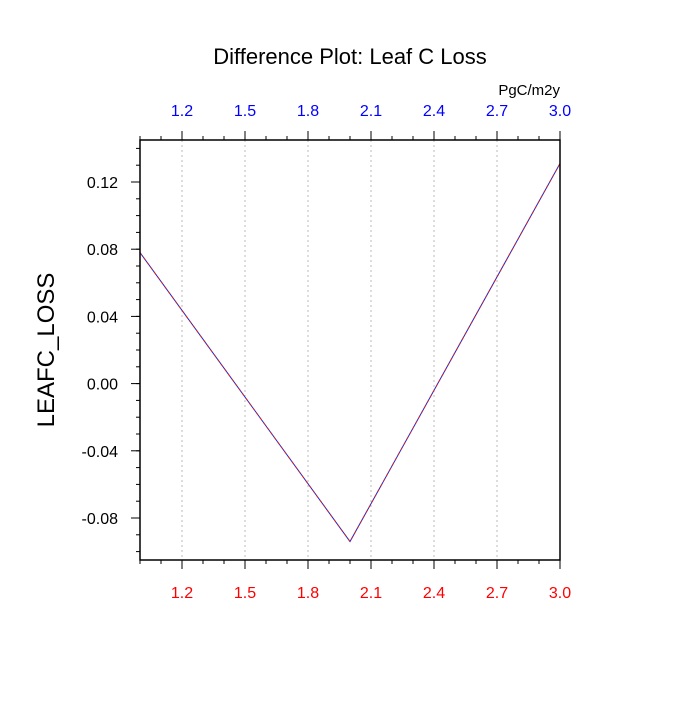 The image size is (700, 705). I want to click on x-tick-label-top: 2.1, so click(371, 111).